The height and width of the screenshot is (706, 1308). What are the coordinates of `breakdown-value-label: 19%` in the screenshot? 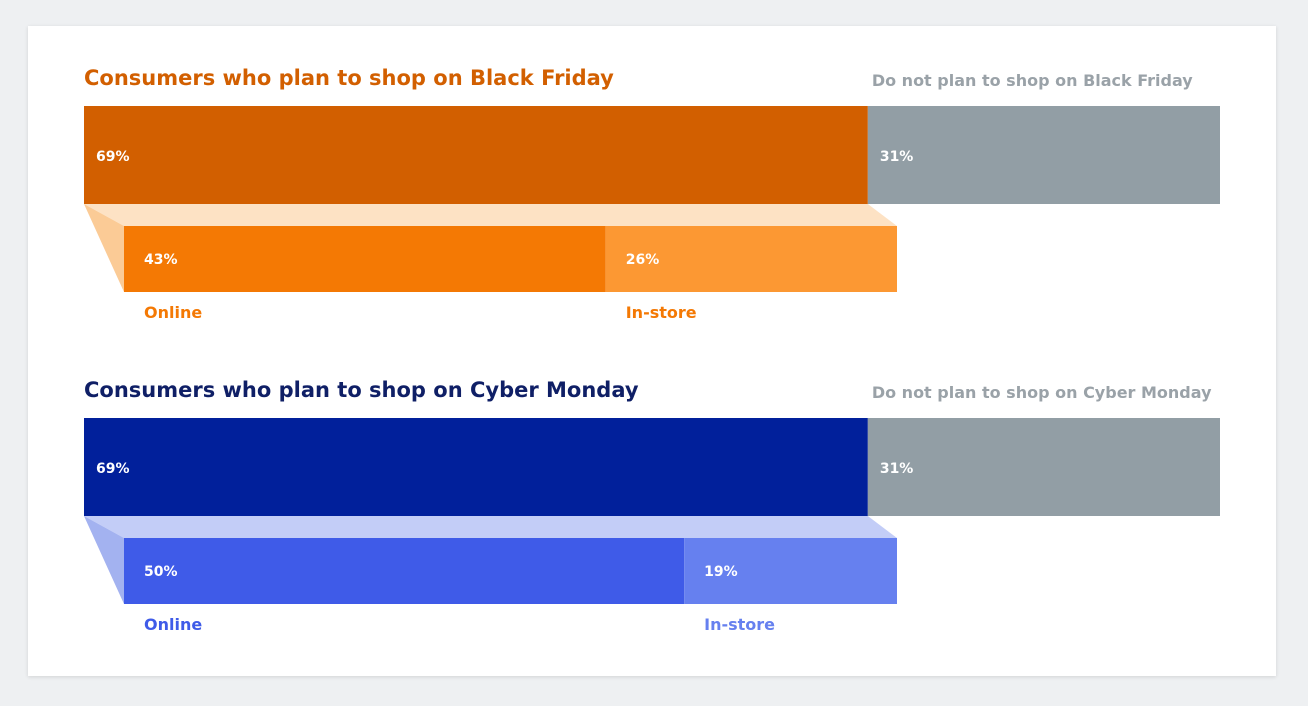 It's located at (721, 572).